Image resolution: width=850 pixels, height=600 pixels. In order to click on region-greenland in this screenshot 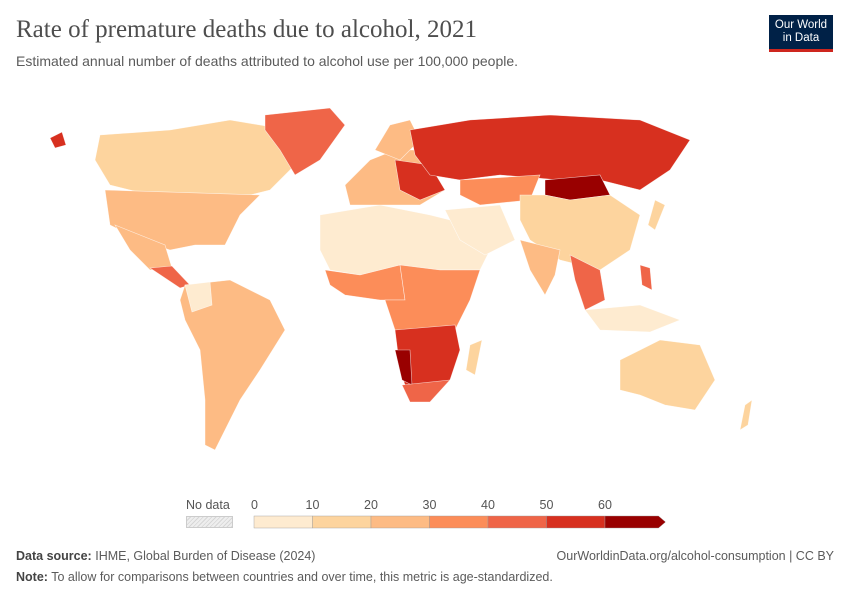, I will do `click(305, 141)`.